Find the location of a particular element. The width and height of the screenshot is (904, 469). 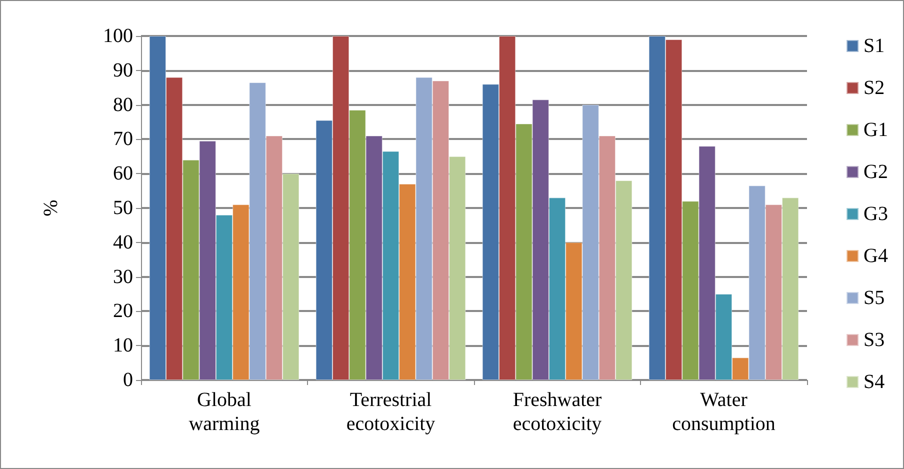

legend-label: S2 is located at coordinates (874, 88).